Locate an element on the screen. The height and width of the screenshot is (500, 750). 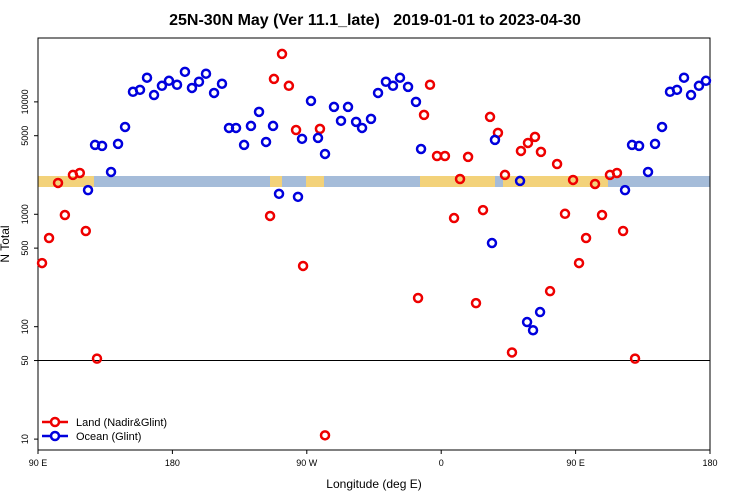
y-tick-label: 10000 is located at coordinates (25, 101).